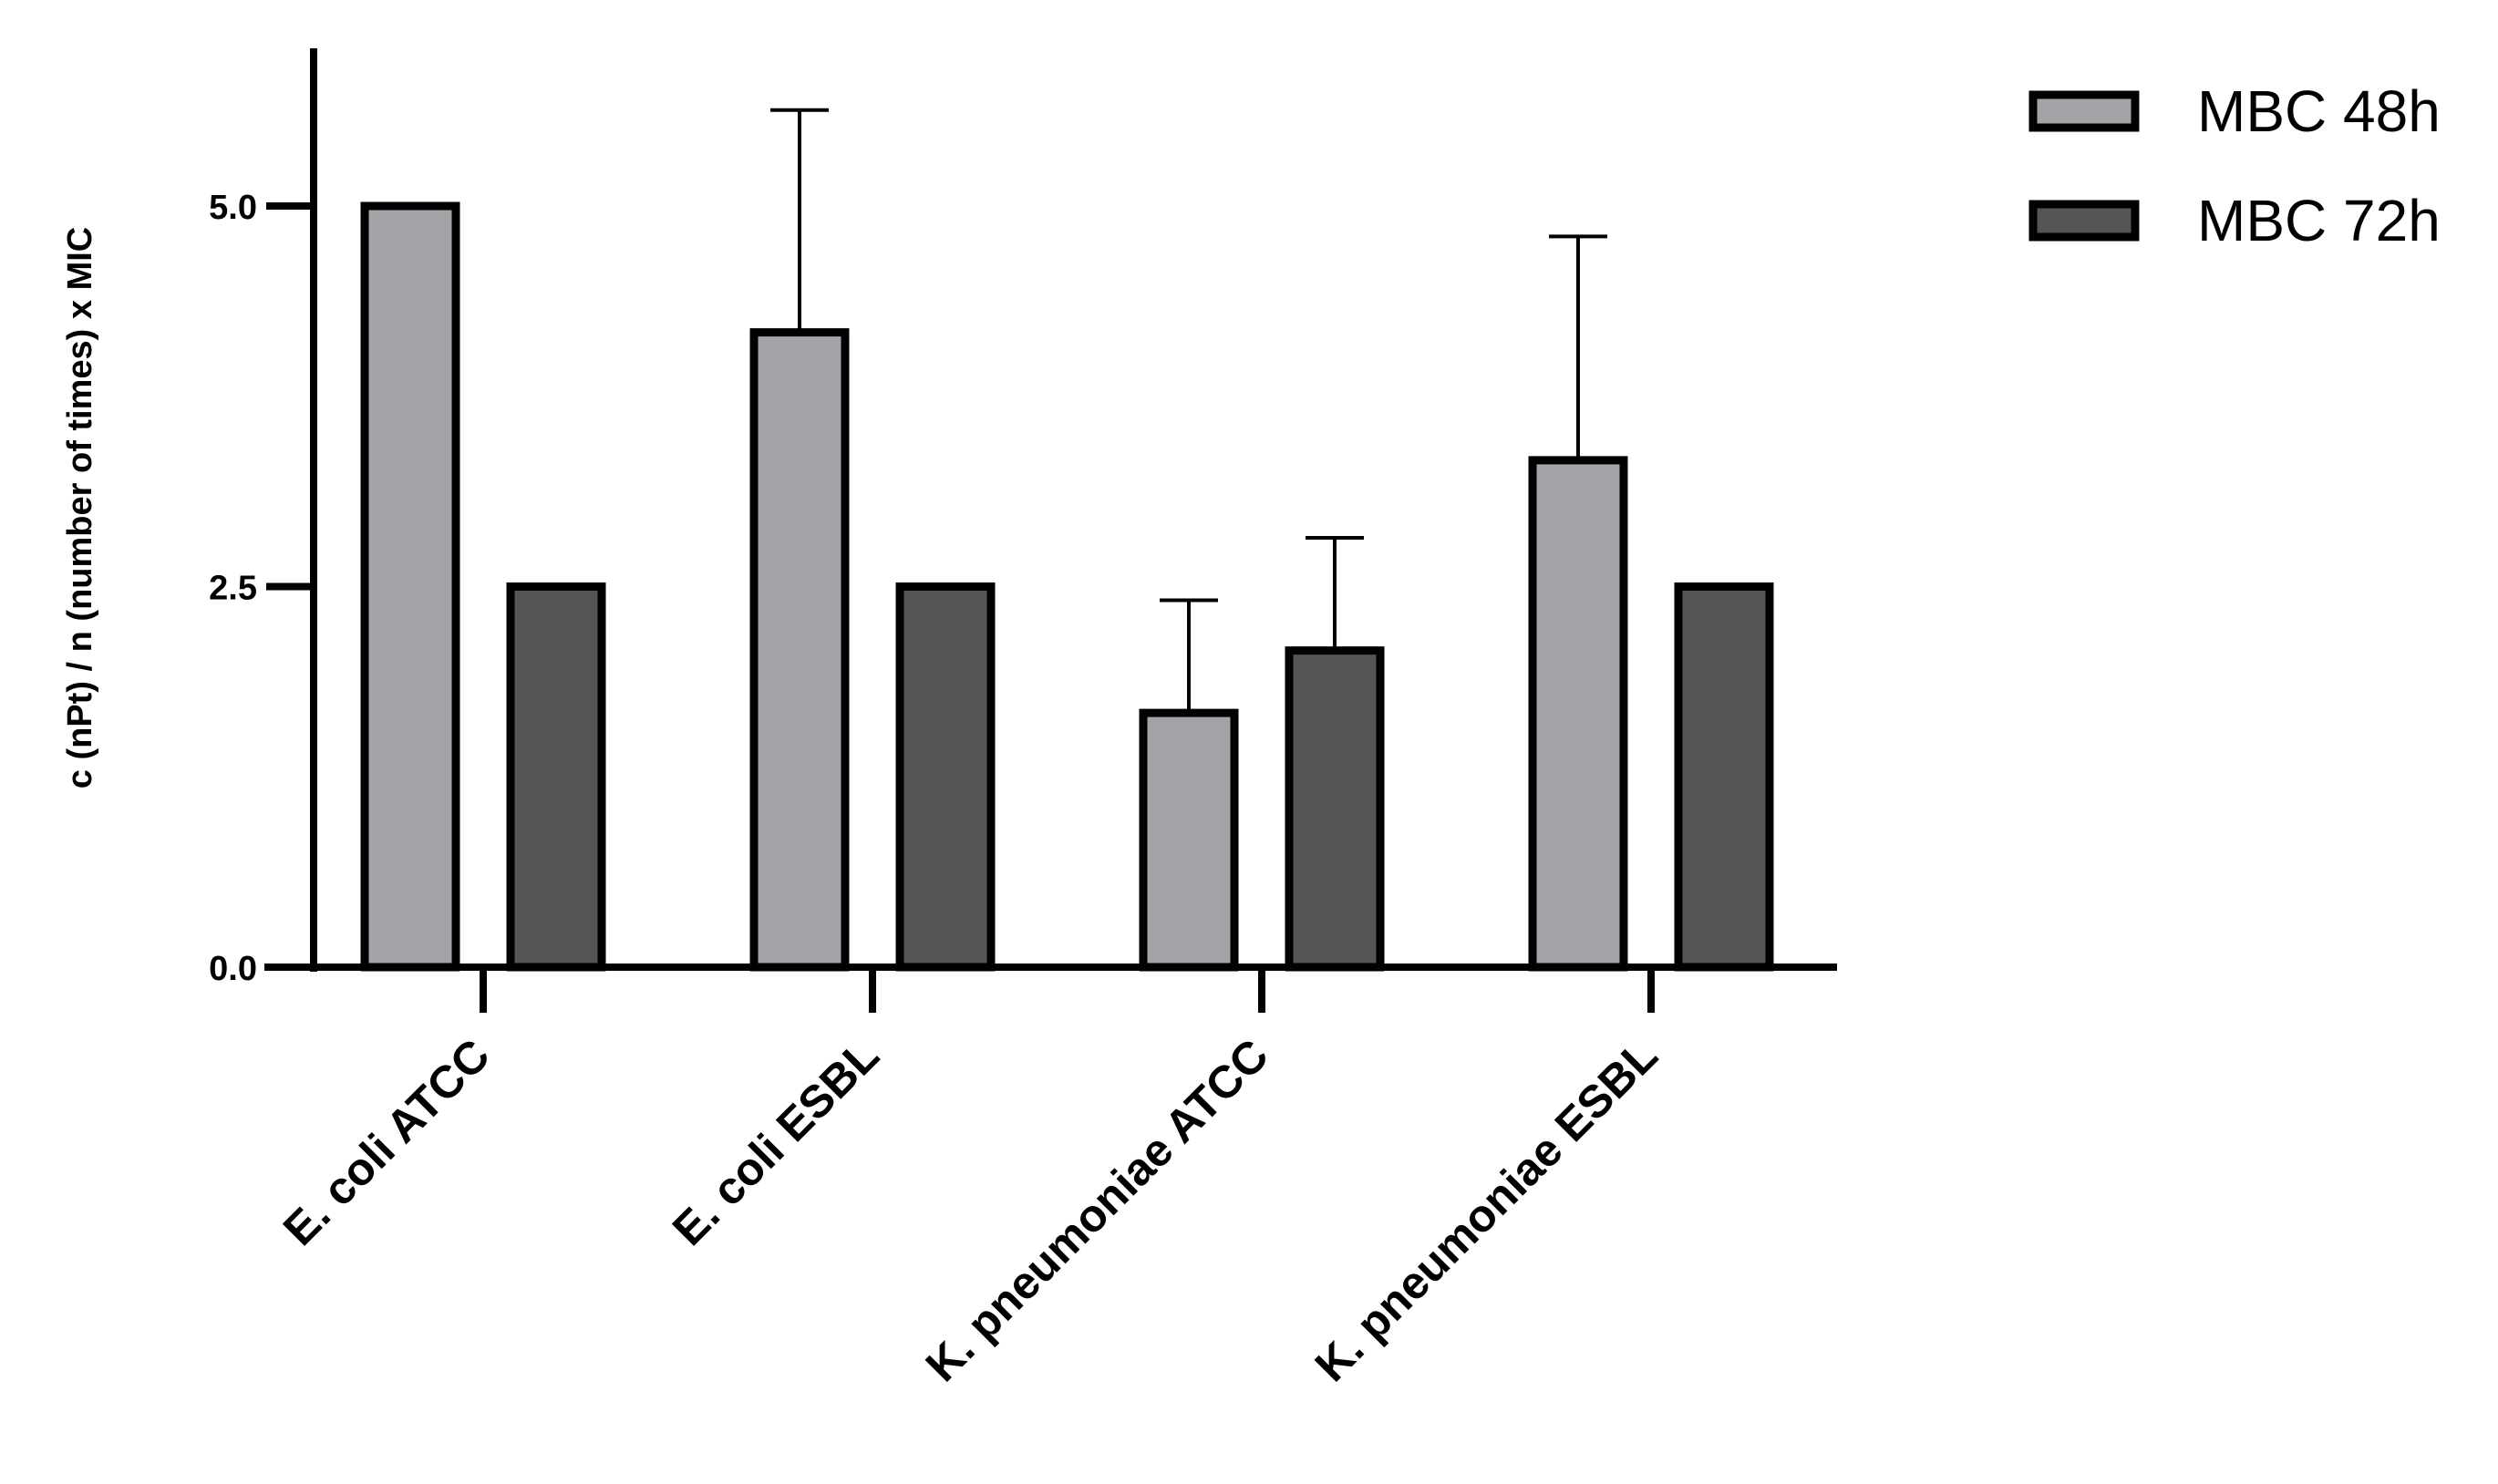 The image size is (2498, 1484). Describe the element at coordinates (2319, 220) in the screenshot. I see `legend-label: MBC 72h` at that location.